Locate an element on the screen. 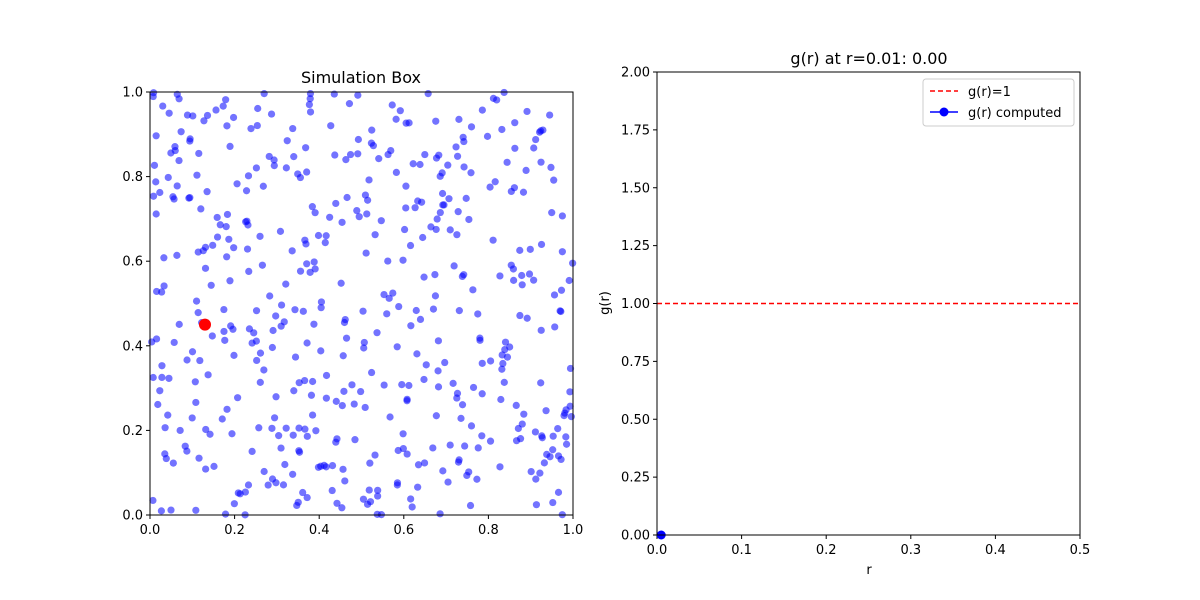  gr-ytick-label: 0.25 is located at coordinates (635, 478).